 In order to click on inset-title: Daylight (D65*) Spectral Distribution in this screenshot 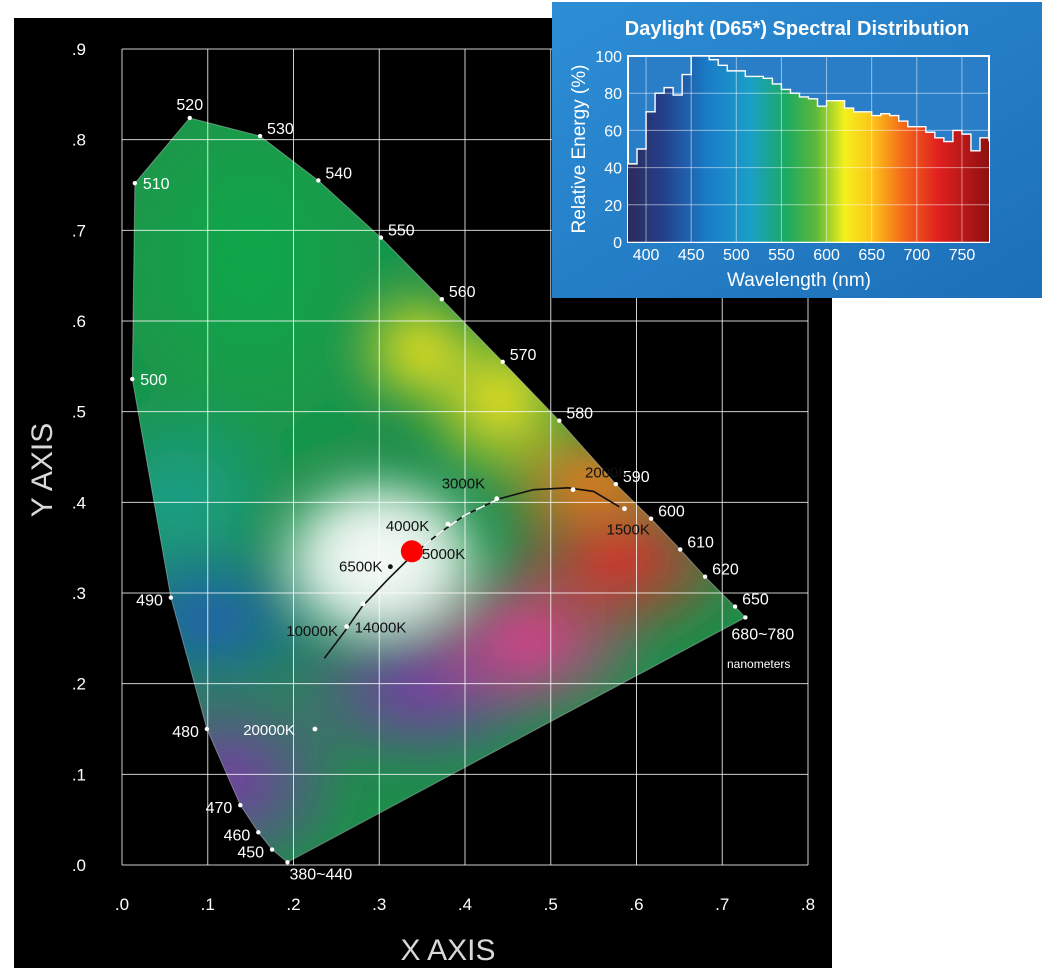, I will do `click(797, 29)`.